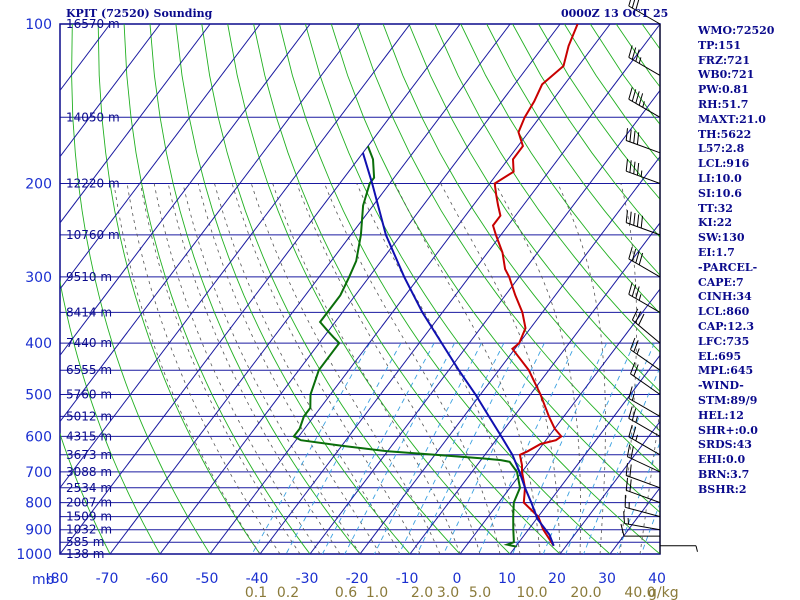 The image size is (800, 600). What do you see at coordinates (720, 193) in the screenshot?
I see `index-value: SI:10.6` at bounding box center [720, 193].